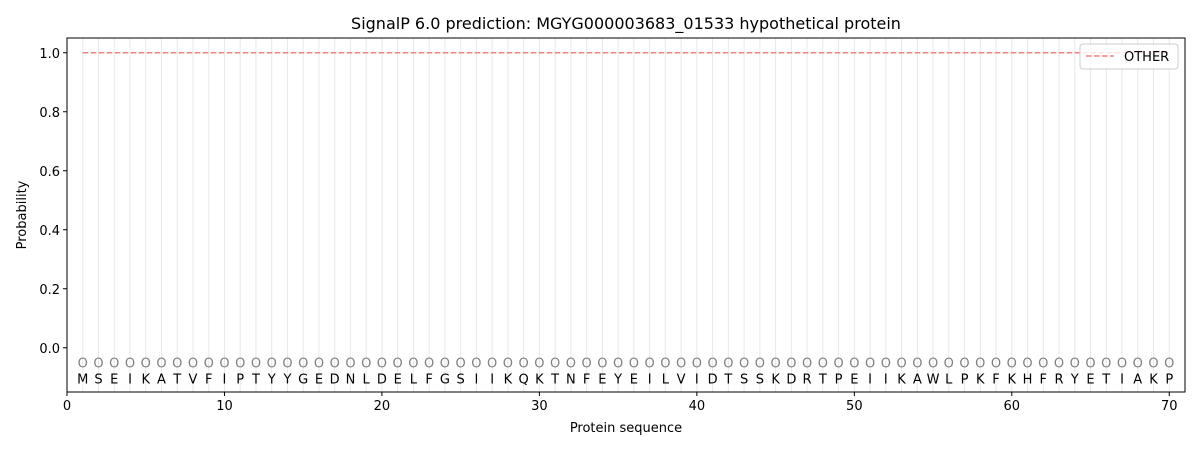 Image resolution: width=1200 pixels, height=454 pixels. What do you see at coordinates (67, 406) in the screenshot?
I see `x-tick-label: 0` at bounding box center [67, 406].